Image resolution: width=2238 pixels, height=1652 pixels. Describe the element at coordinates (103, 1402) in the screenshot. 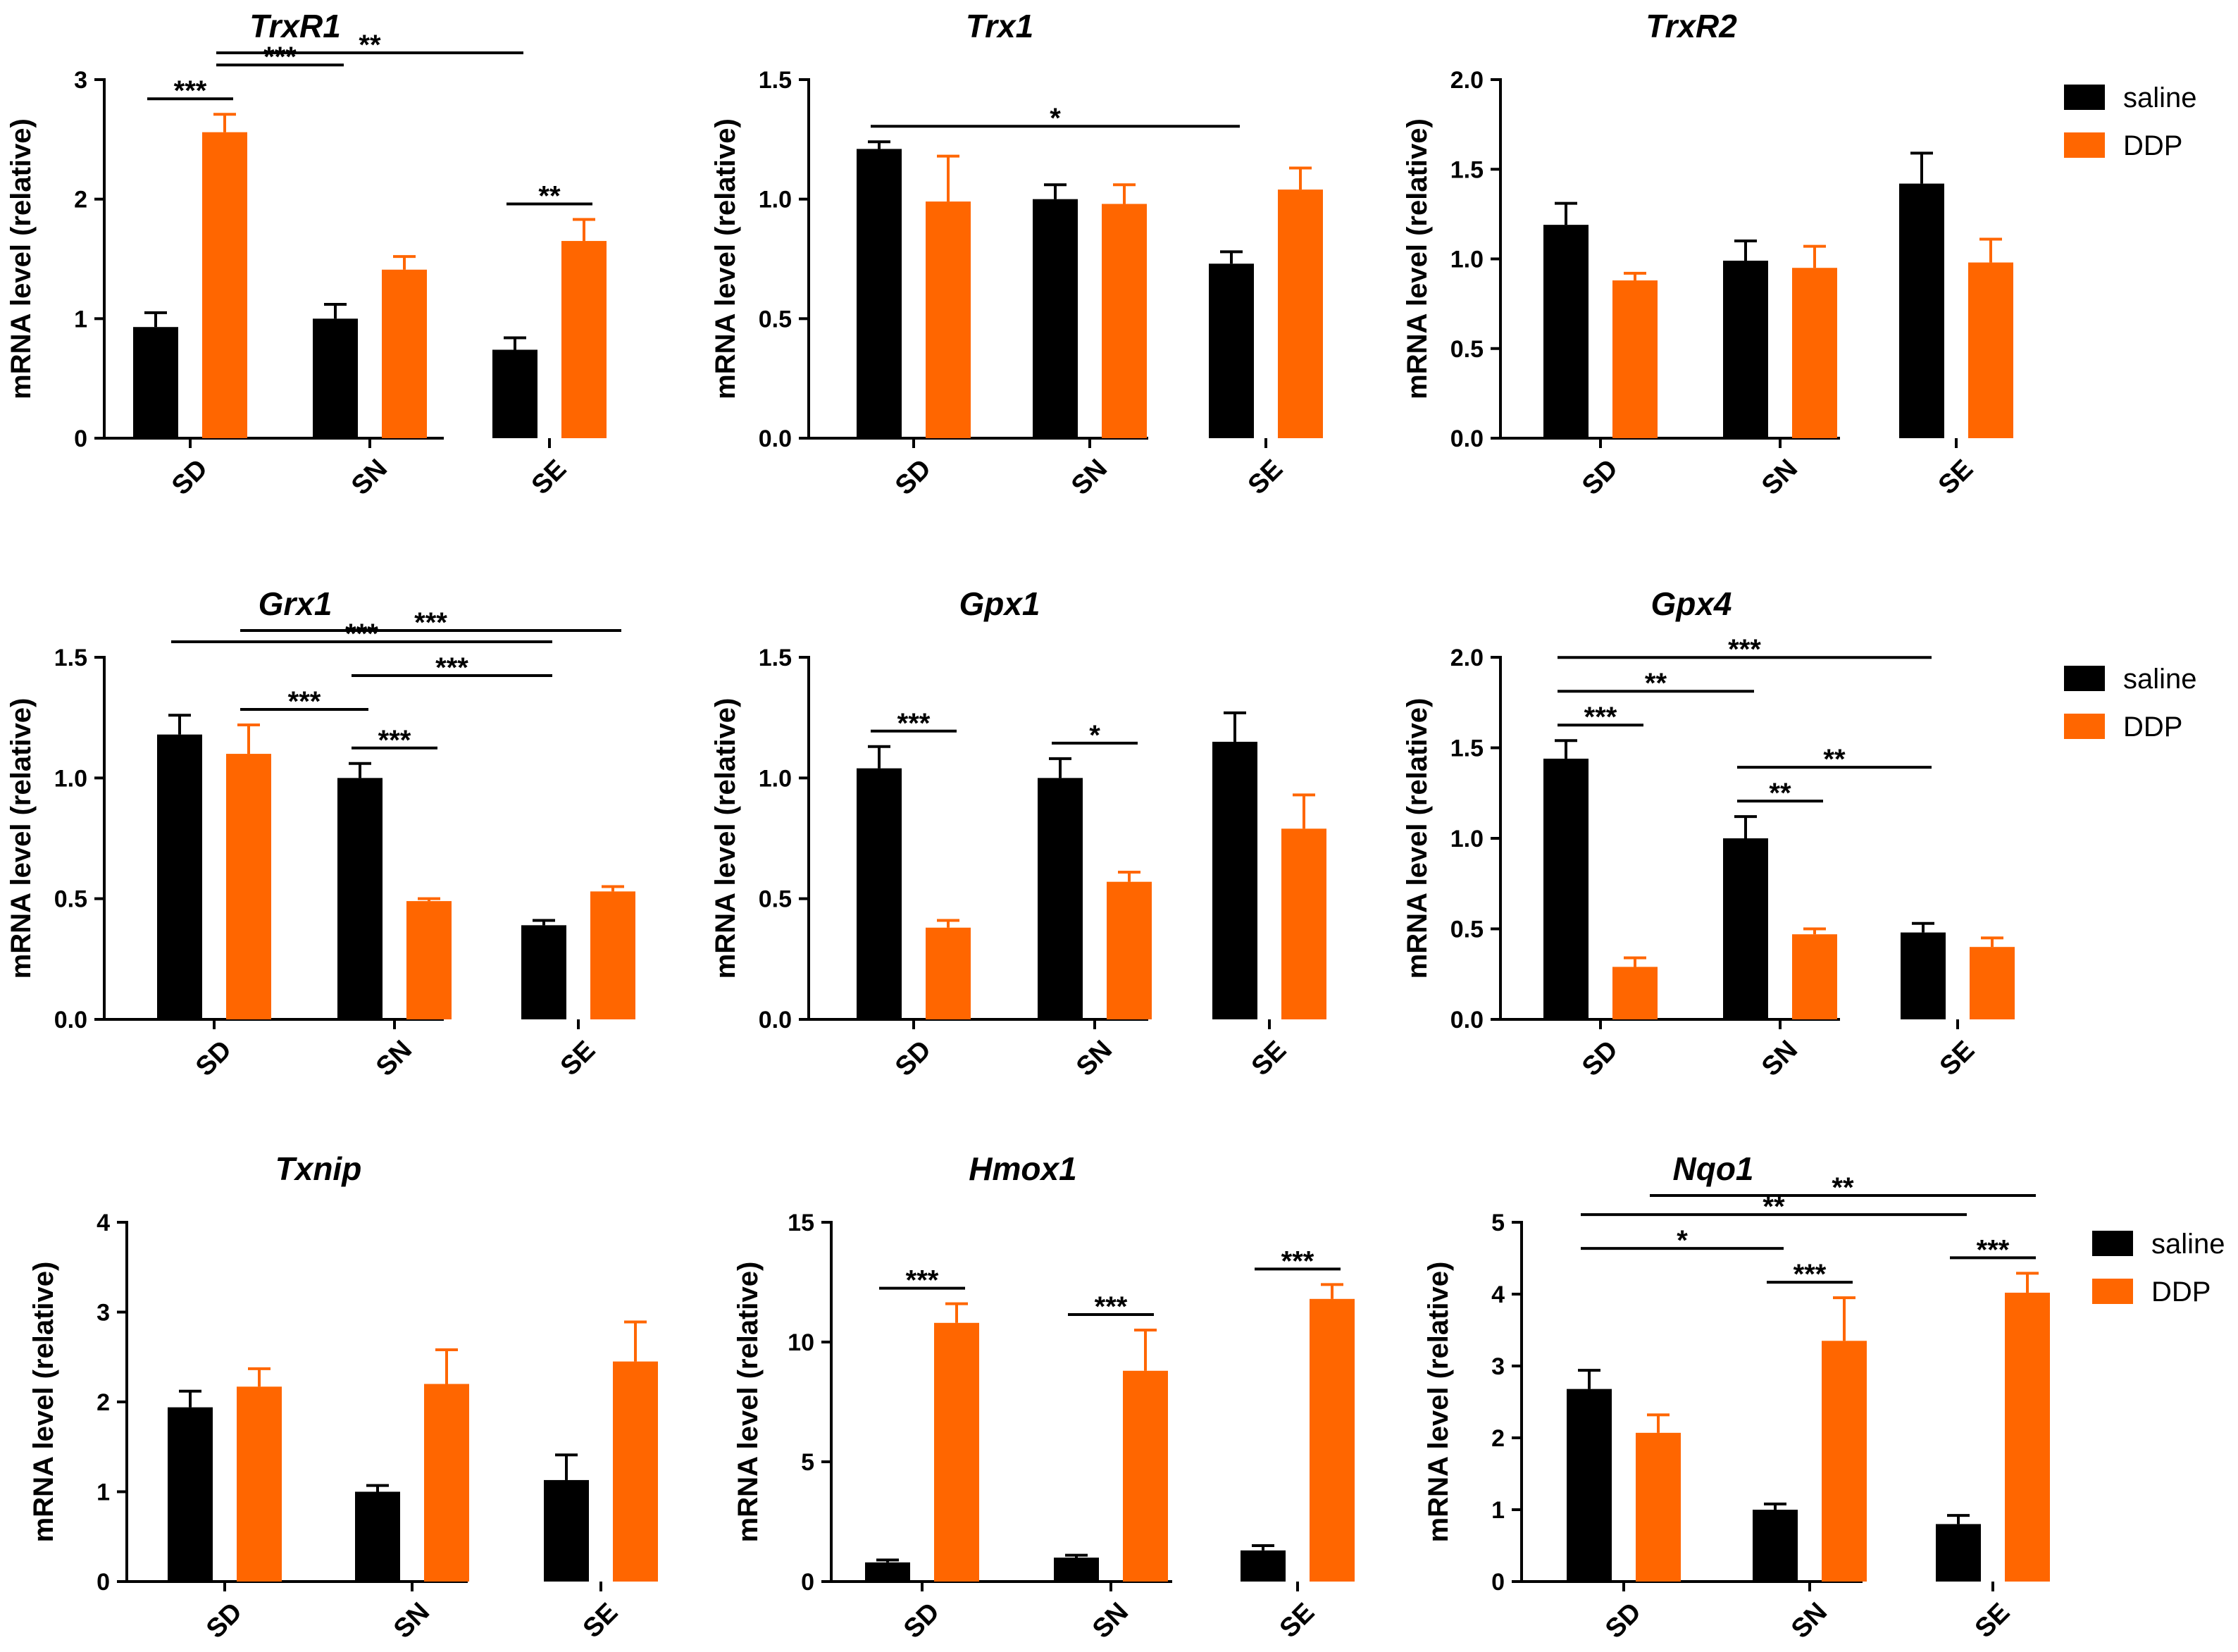

I see `y-tick-label: 2` at that location.